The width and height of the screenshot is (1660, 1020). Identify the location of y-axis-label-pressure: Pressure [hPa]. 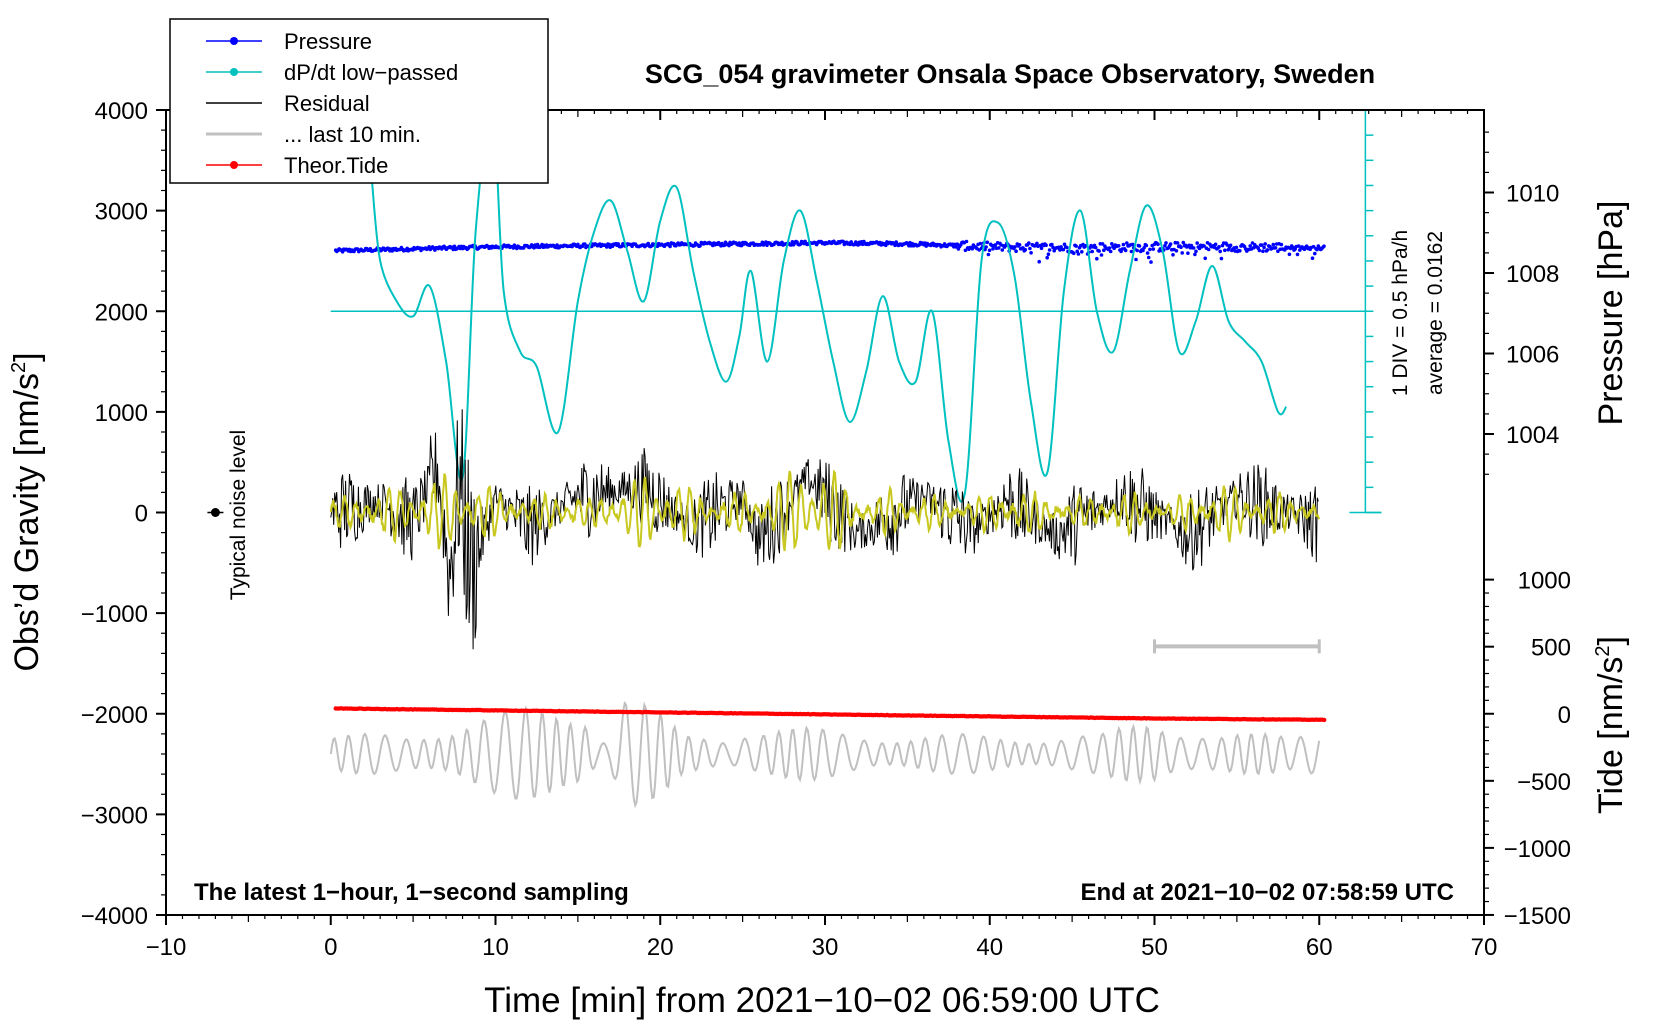
(1611, 313).